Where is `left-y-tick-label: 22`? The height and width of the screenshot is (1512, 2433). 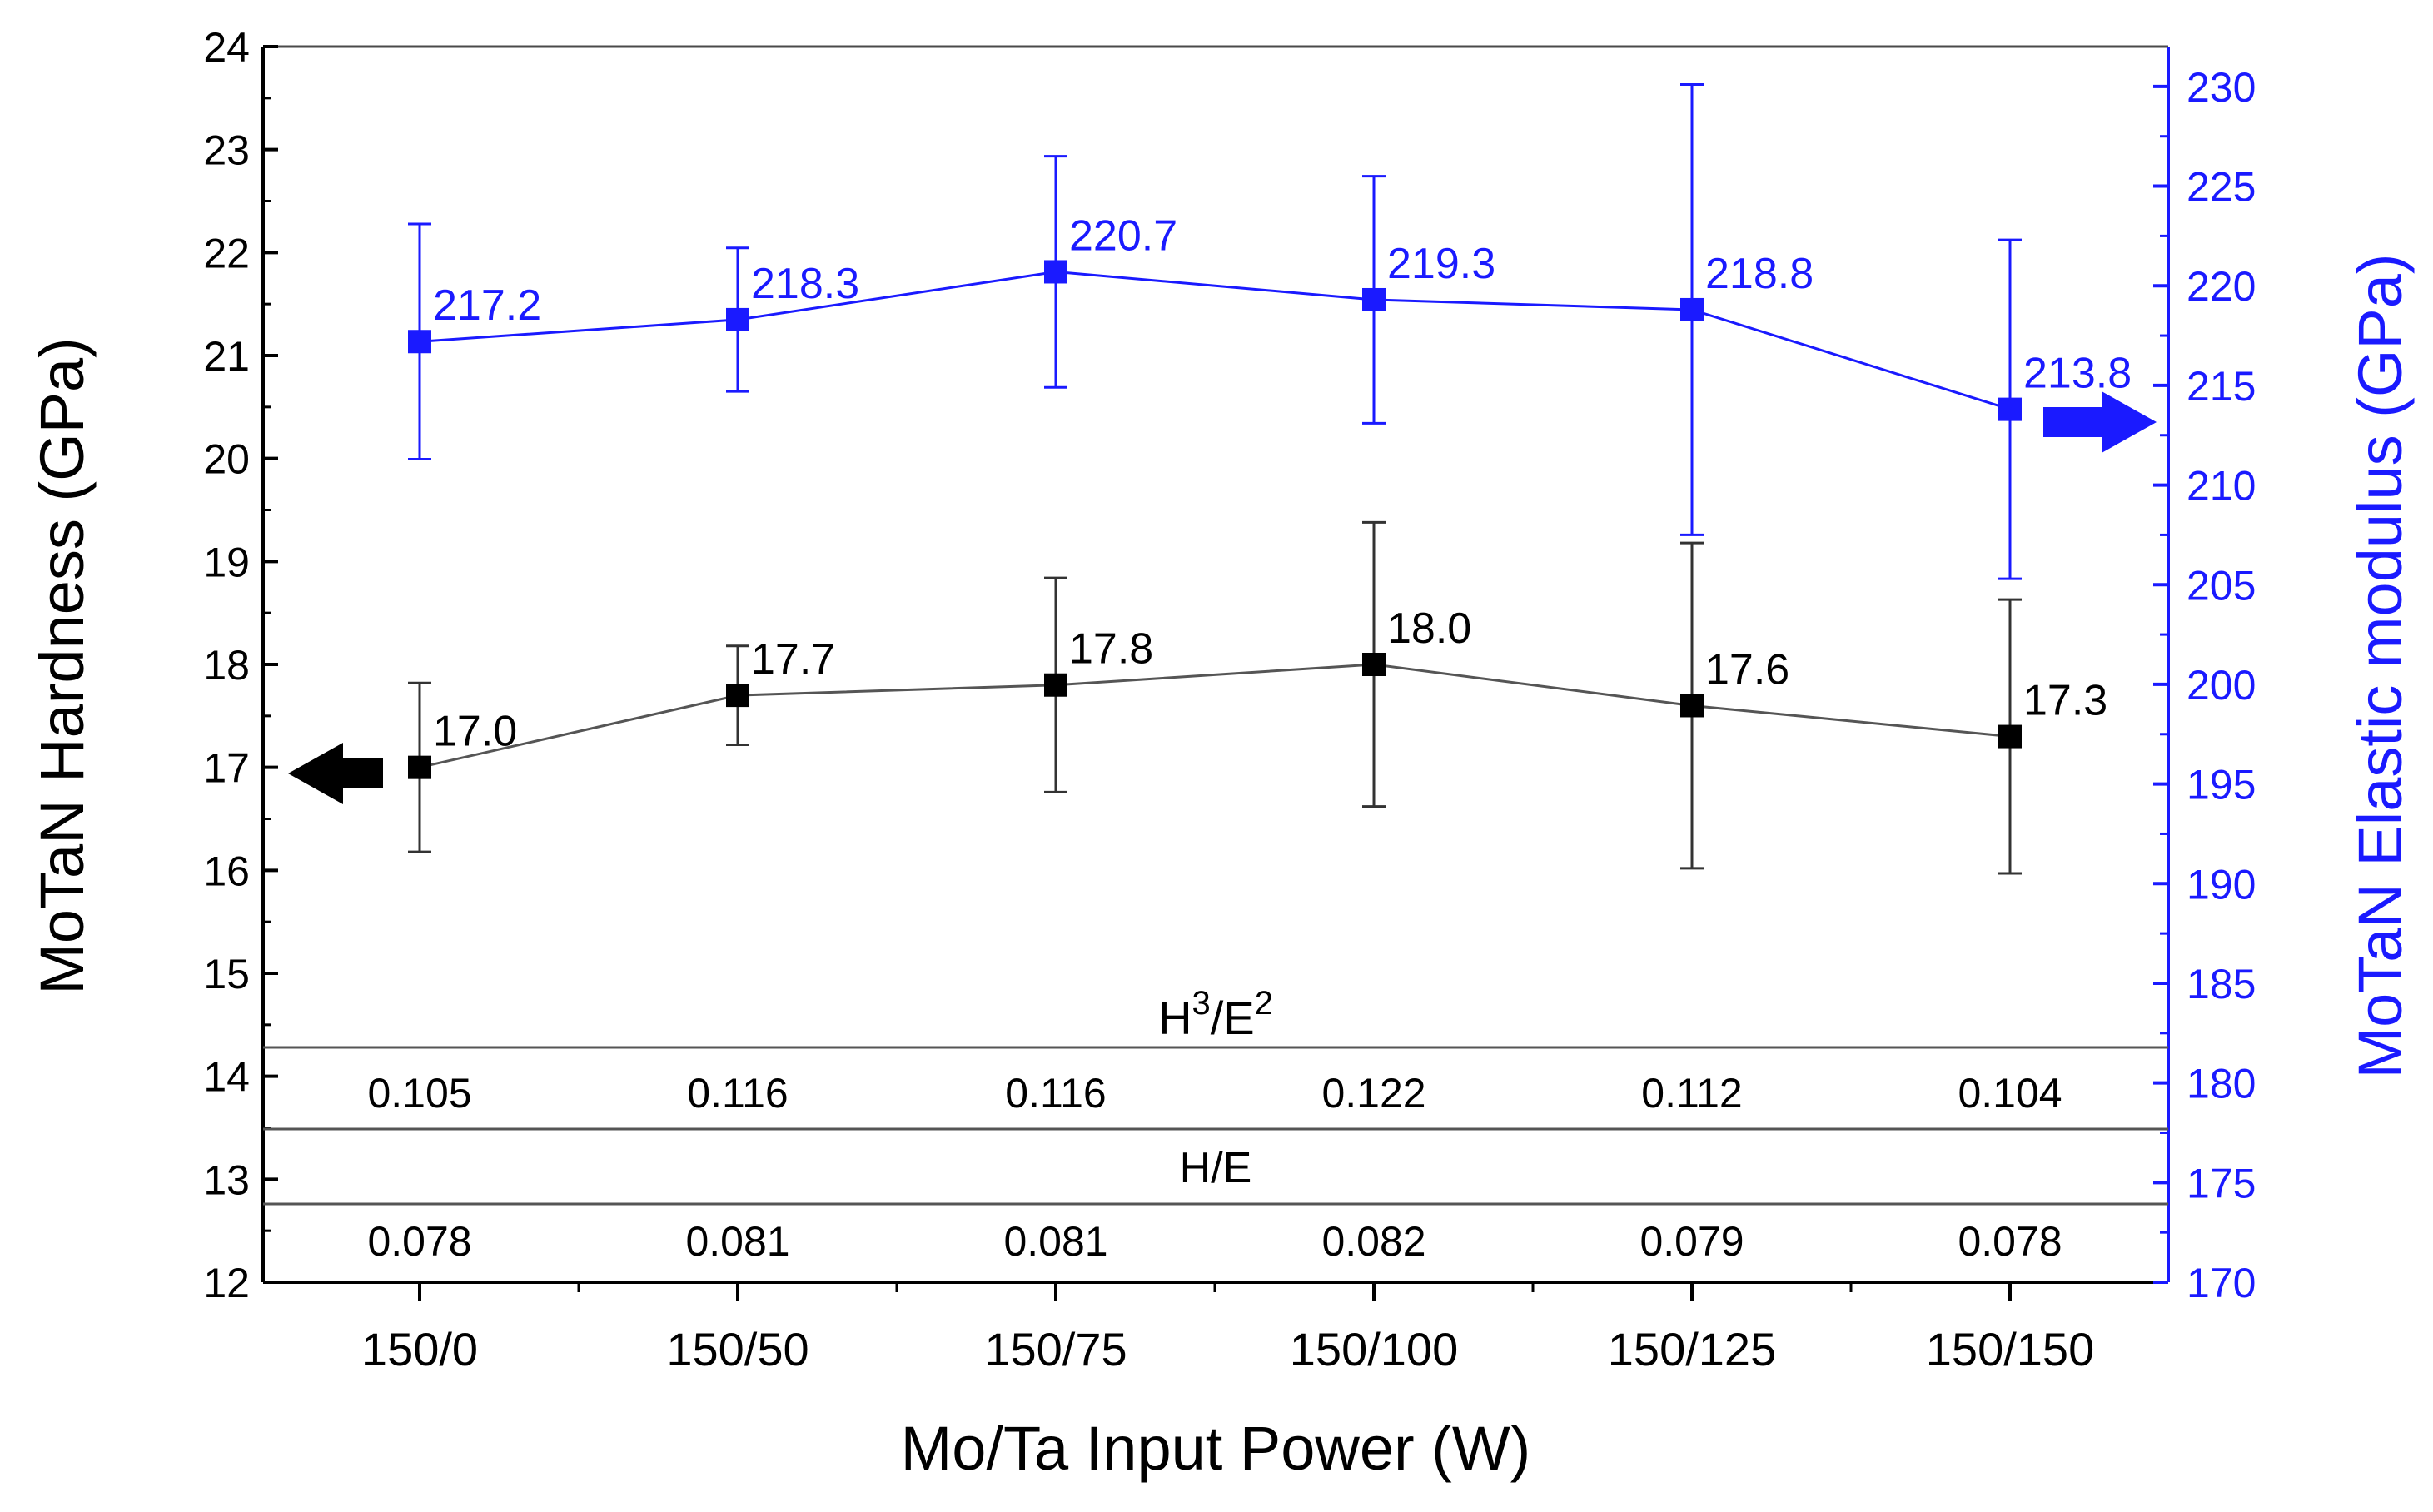
left-y-tick-label: 22 is located at coordinates (226, 253).